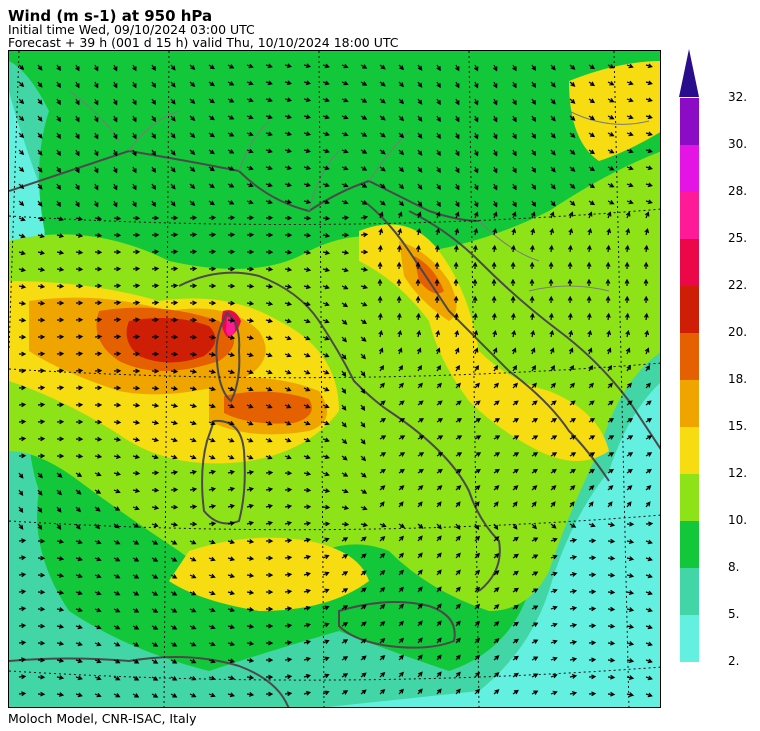  Describe the element at coordinates (486, 341) in the screenshot. I see `coastline-italy-east` at that location.